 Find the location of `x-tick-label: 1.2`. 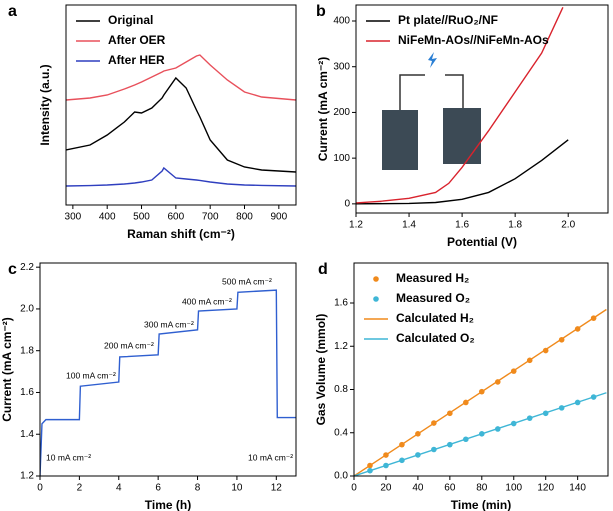

x-tick-label: 1.2 is located at coordinates (356, 225).